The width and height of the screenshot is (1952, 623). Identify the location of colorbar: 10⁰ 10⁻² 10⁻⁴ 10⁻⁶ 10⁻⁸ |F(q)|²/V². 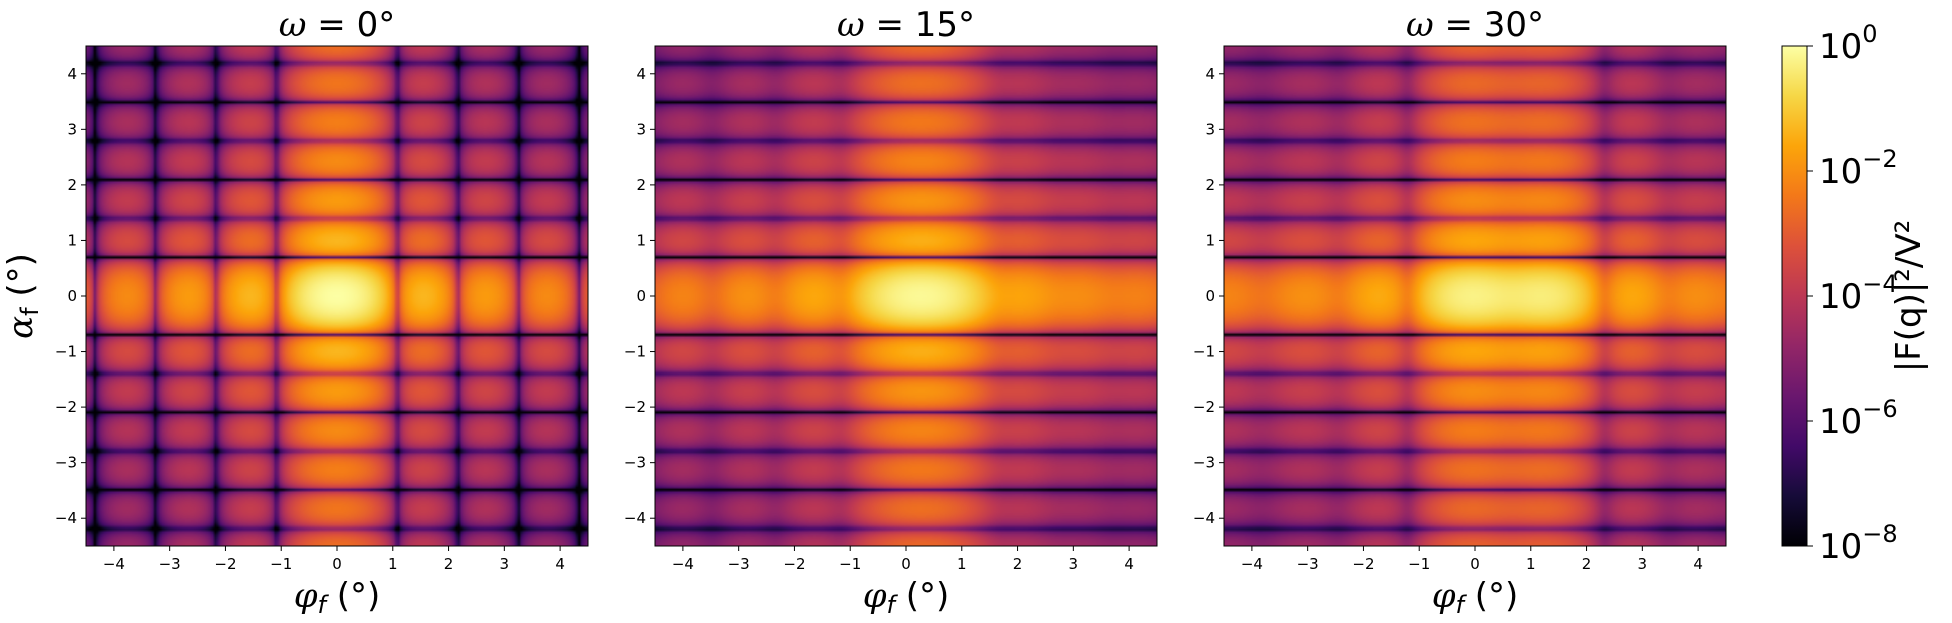
(1855, 293).